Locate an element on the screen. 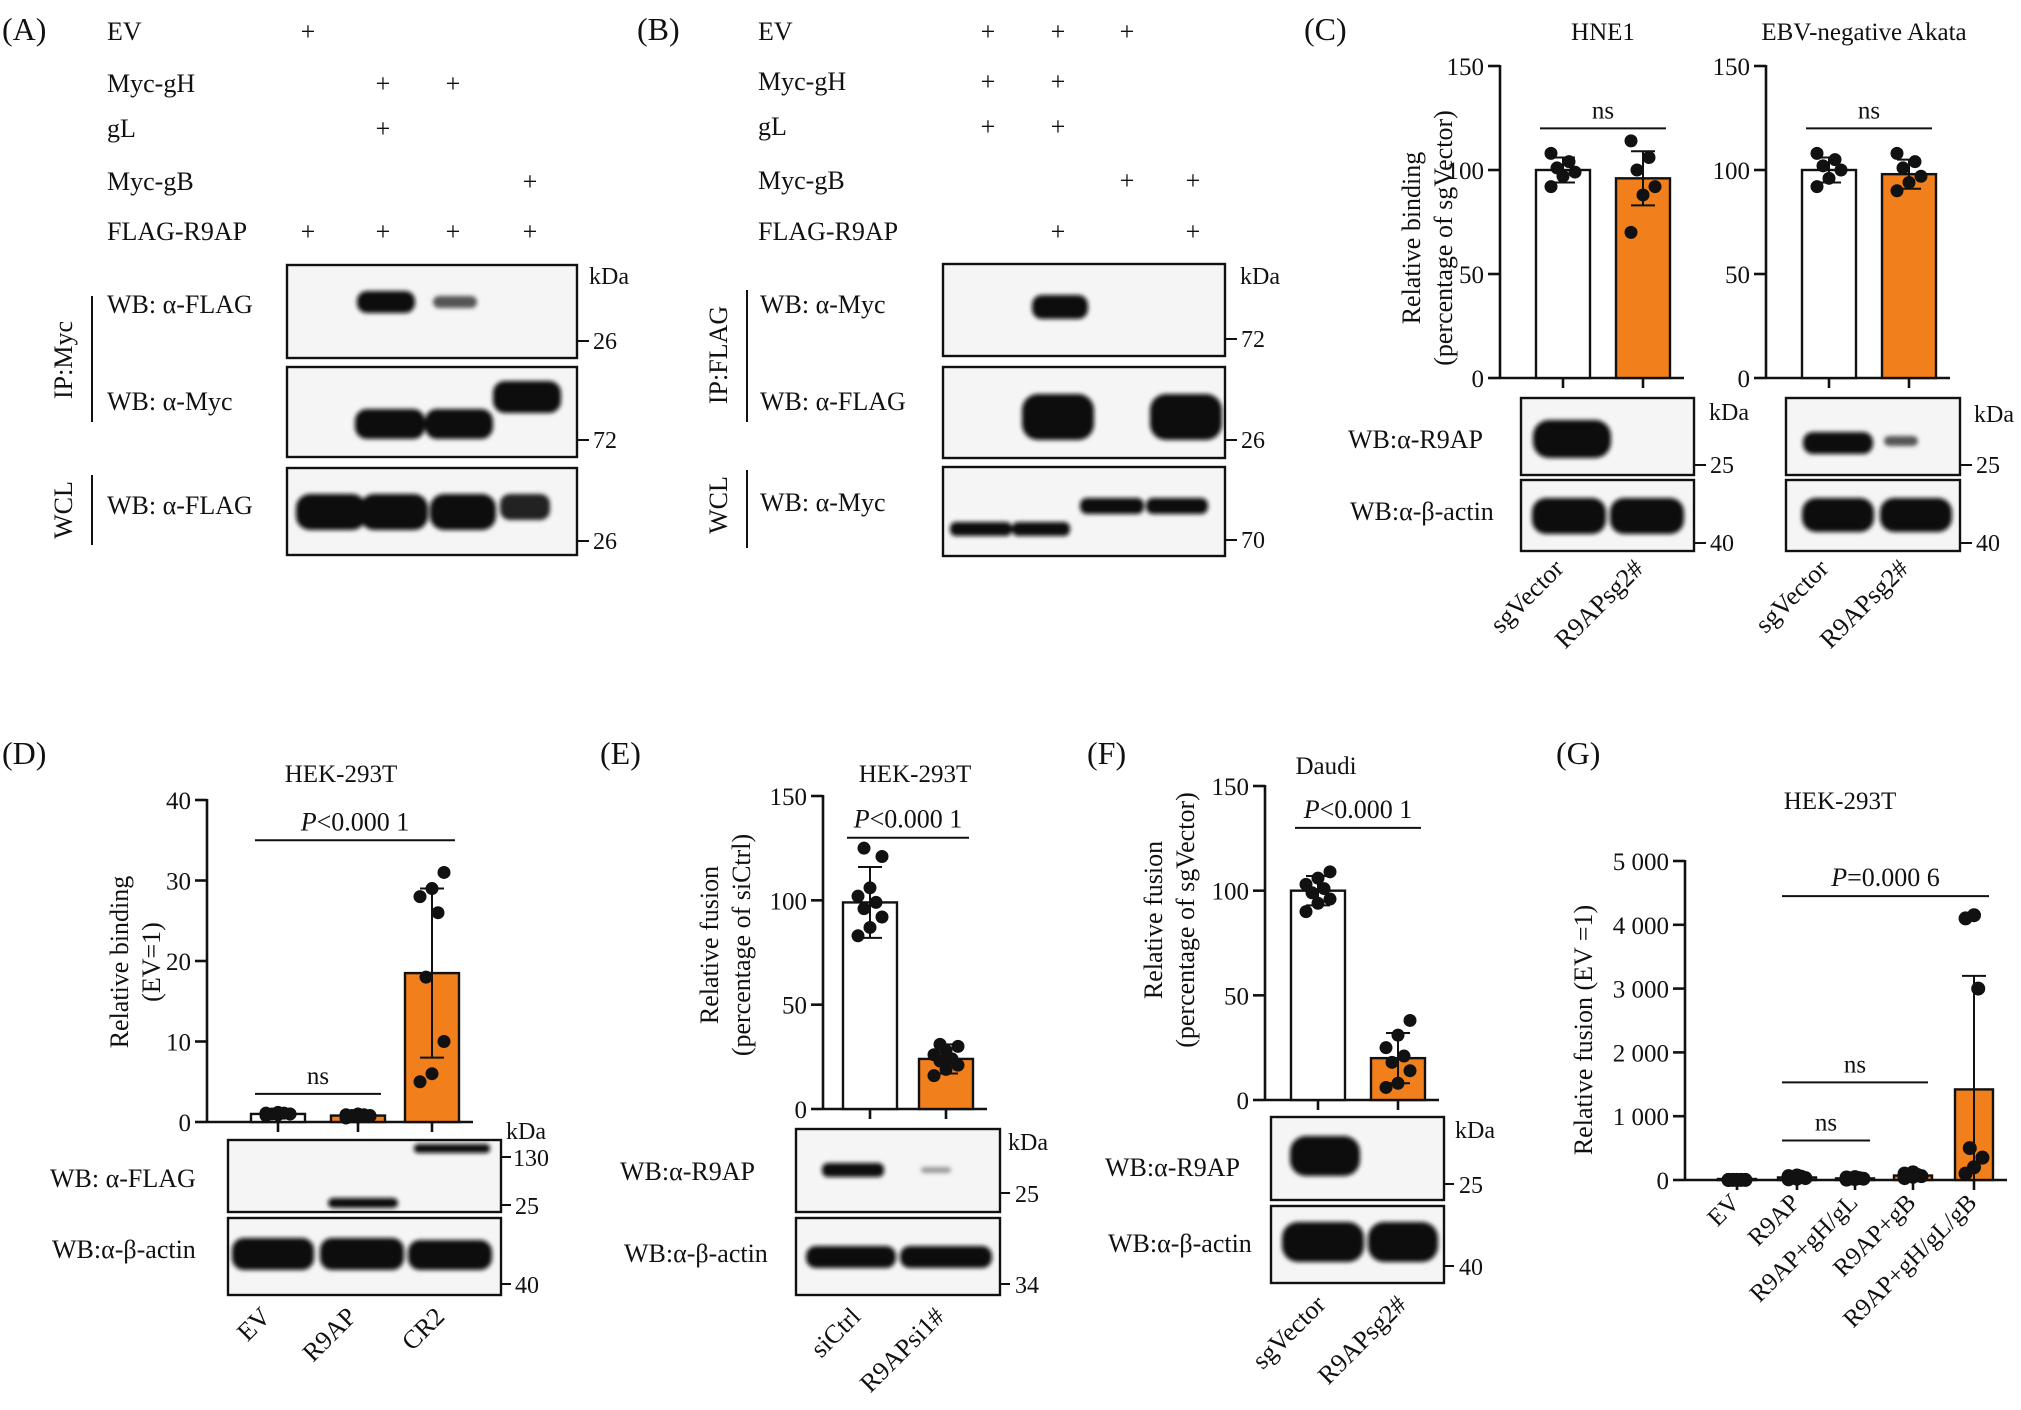  panel-f-letter: (F) is located at coordinates (1106, 753).